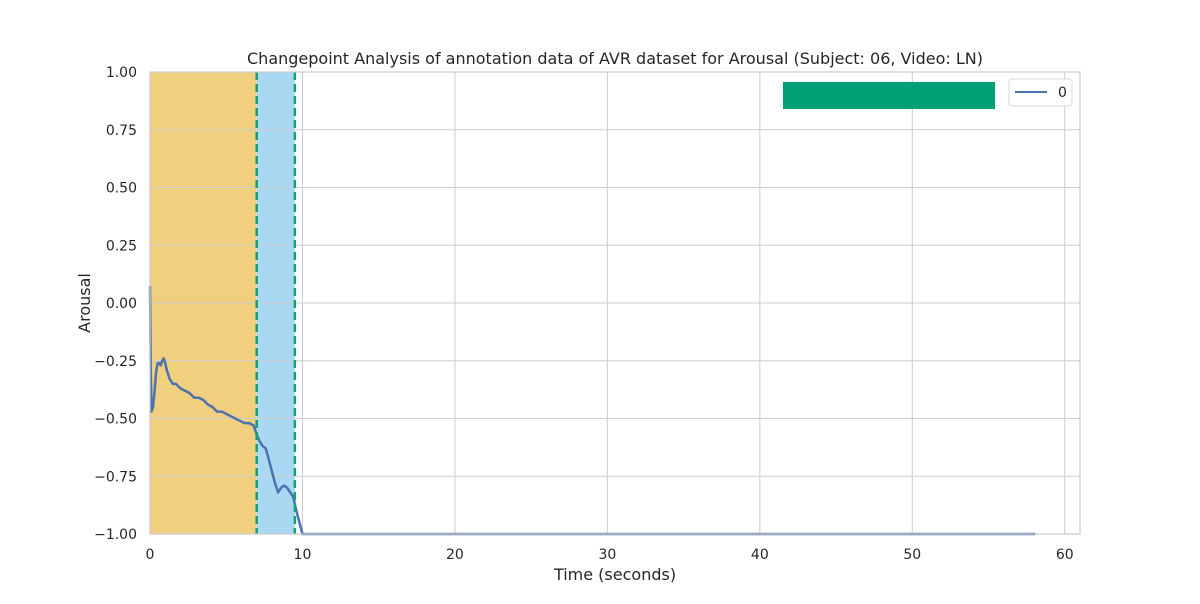 This screenshot has width=1200, height=604. Describe the element at coordinates (614, 574) in the screenshot. I see `x-axis-label: Time (seconds)` at that location.